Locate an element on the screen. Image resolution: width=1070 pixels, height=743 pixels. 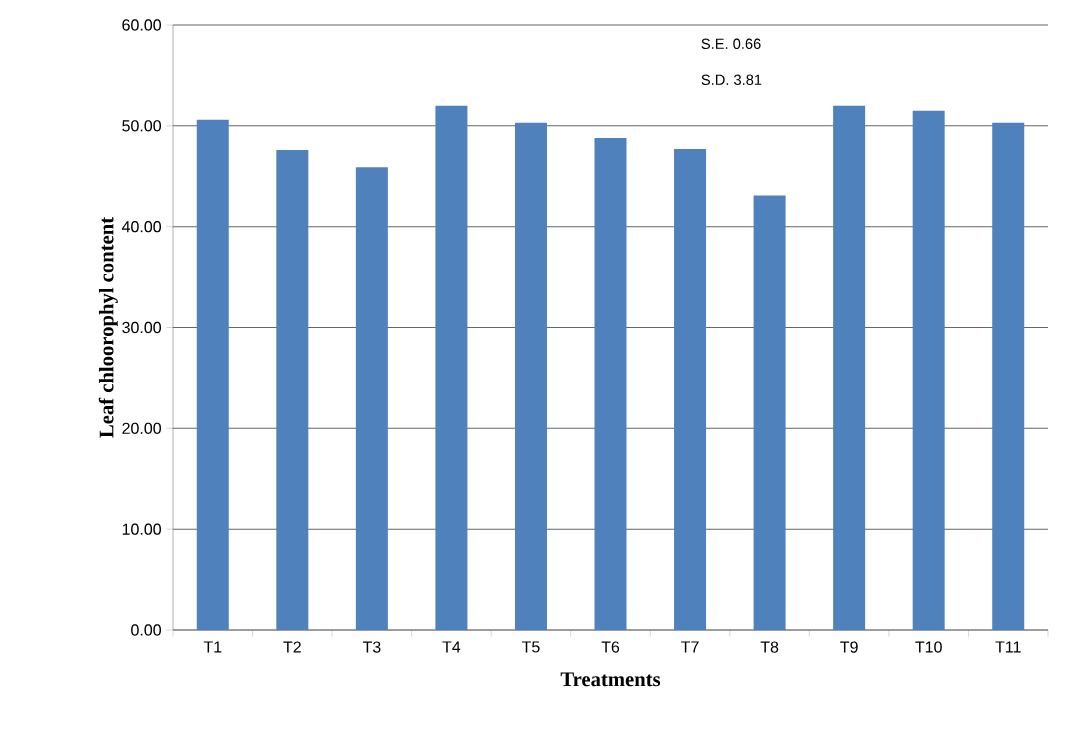
y-tick-label: 30.00 is located at coordinates (141, 327).